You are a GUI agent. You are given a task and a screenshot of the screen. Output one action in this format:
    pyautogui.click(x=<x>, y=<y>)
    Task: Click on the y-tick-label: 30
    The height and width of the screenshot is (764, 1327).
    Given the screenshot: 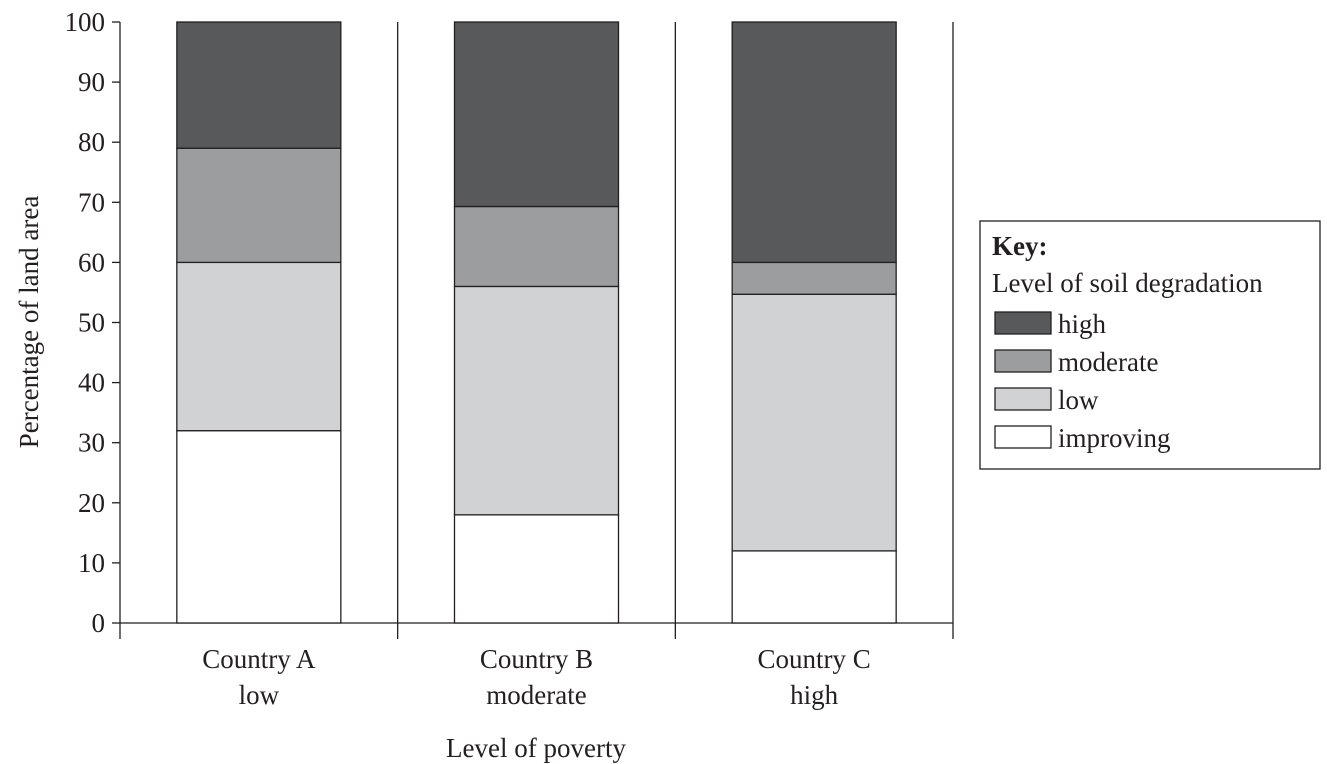 What is the action you would take?
    pyautogui.click(x=91, y=443)
    